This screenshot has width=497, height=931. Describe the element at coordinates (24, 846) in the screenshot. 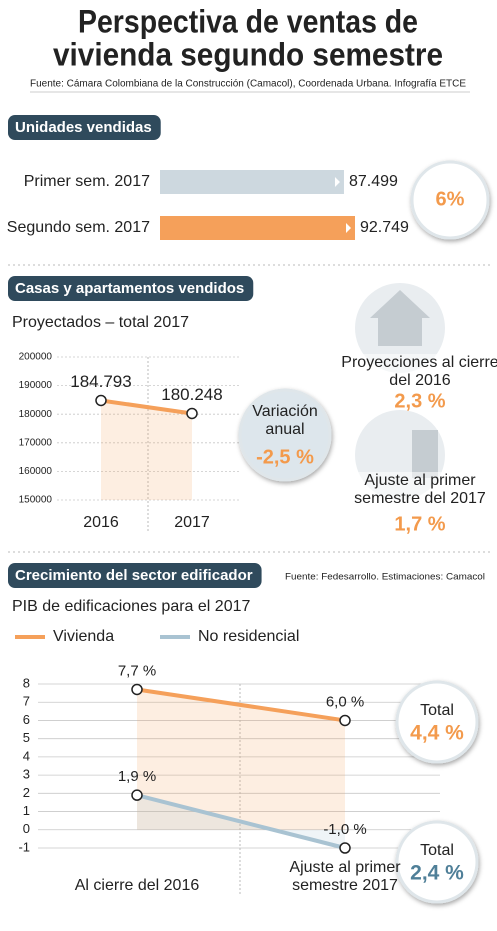

I see `y-tick-label: -1` at that location.